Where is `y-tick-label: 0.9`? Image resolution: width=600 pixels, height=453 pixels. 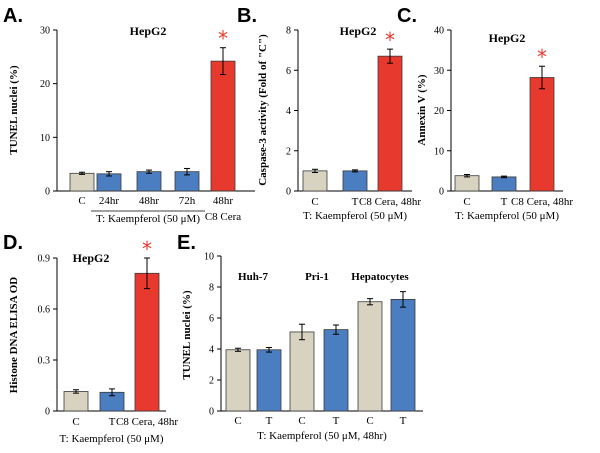
y-tick-label: 0.9 is located at coordinates (44, 259).